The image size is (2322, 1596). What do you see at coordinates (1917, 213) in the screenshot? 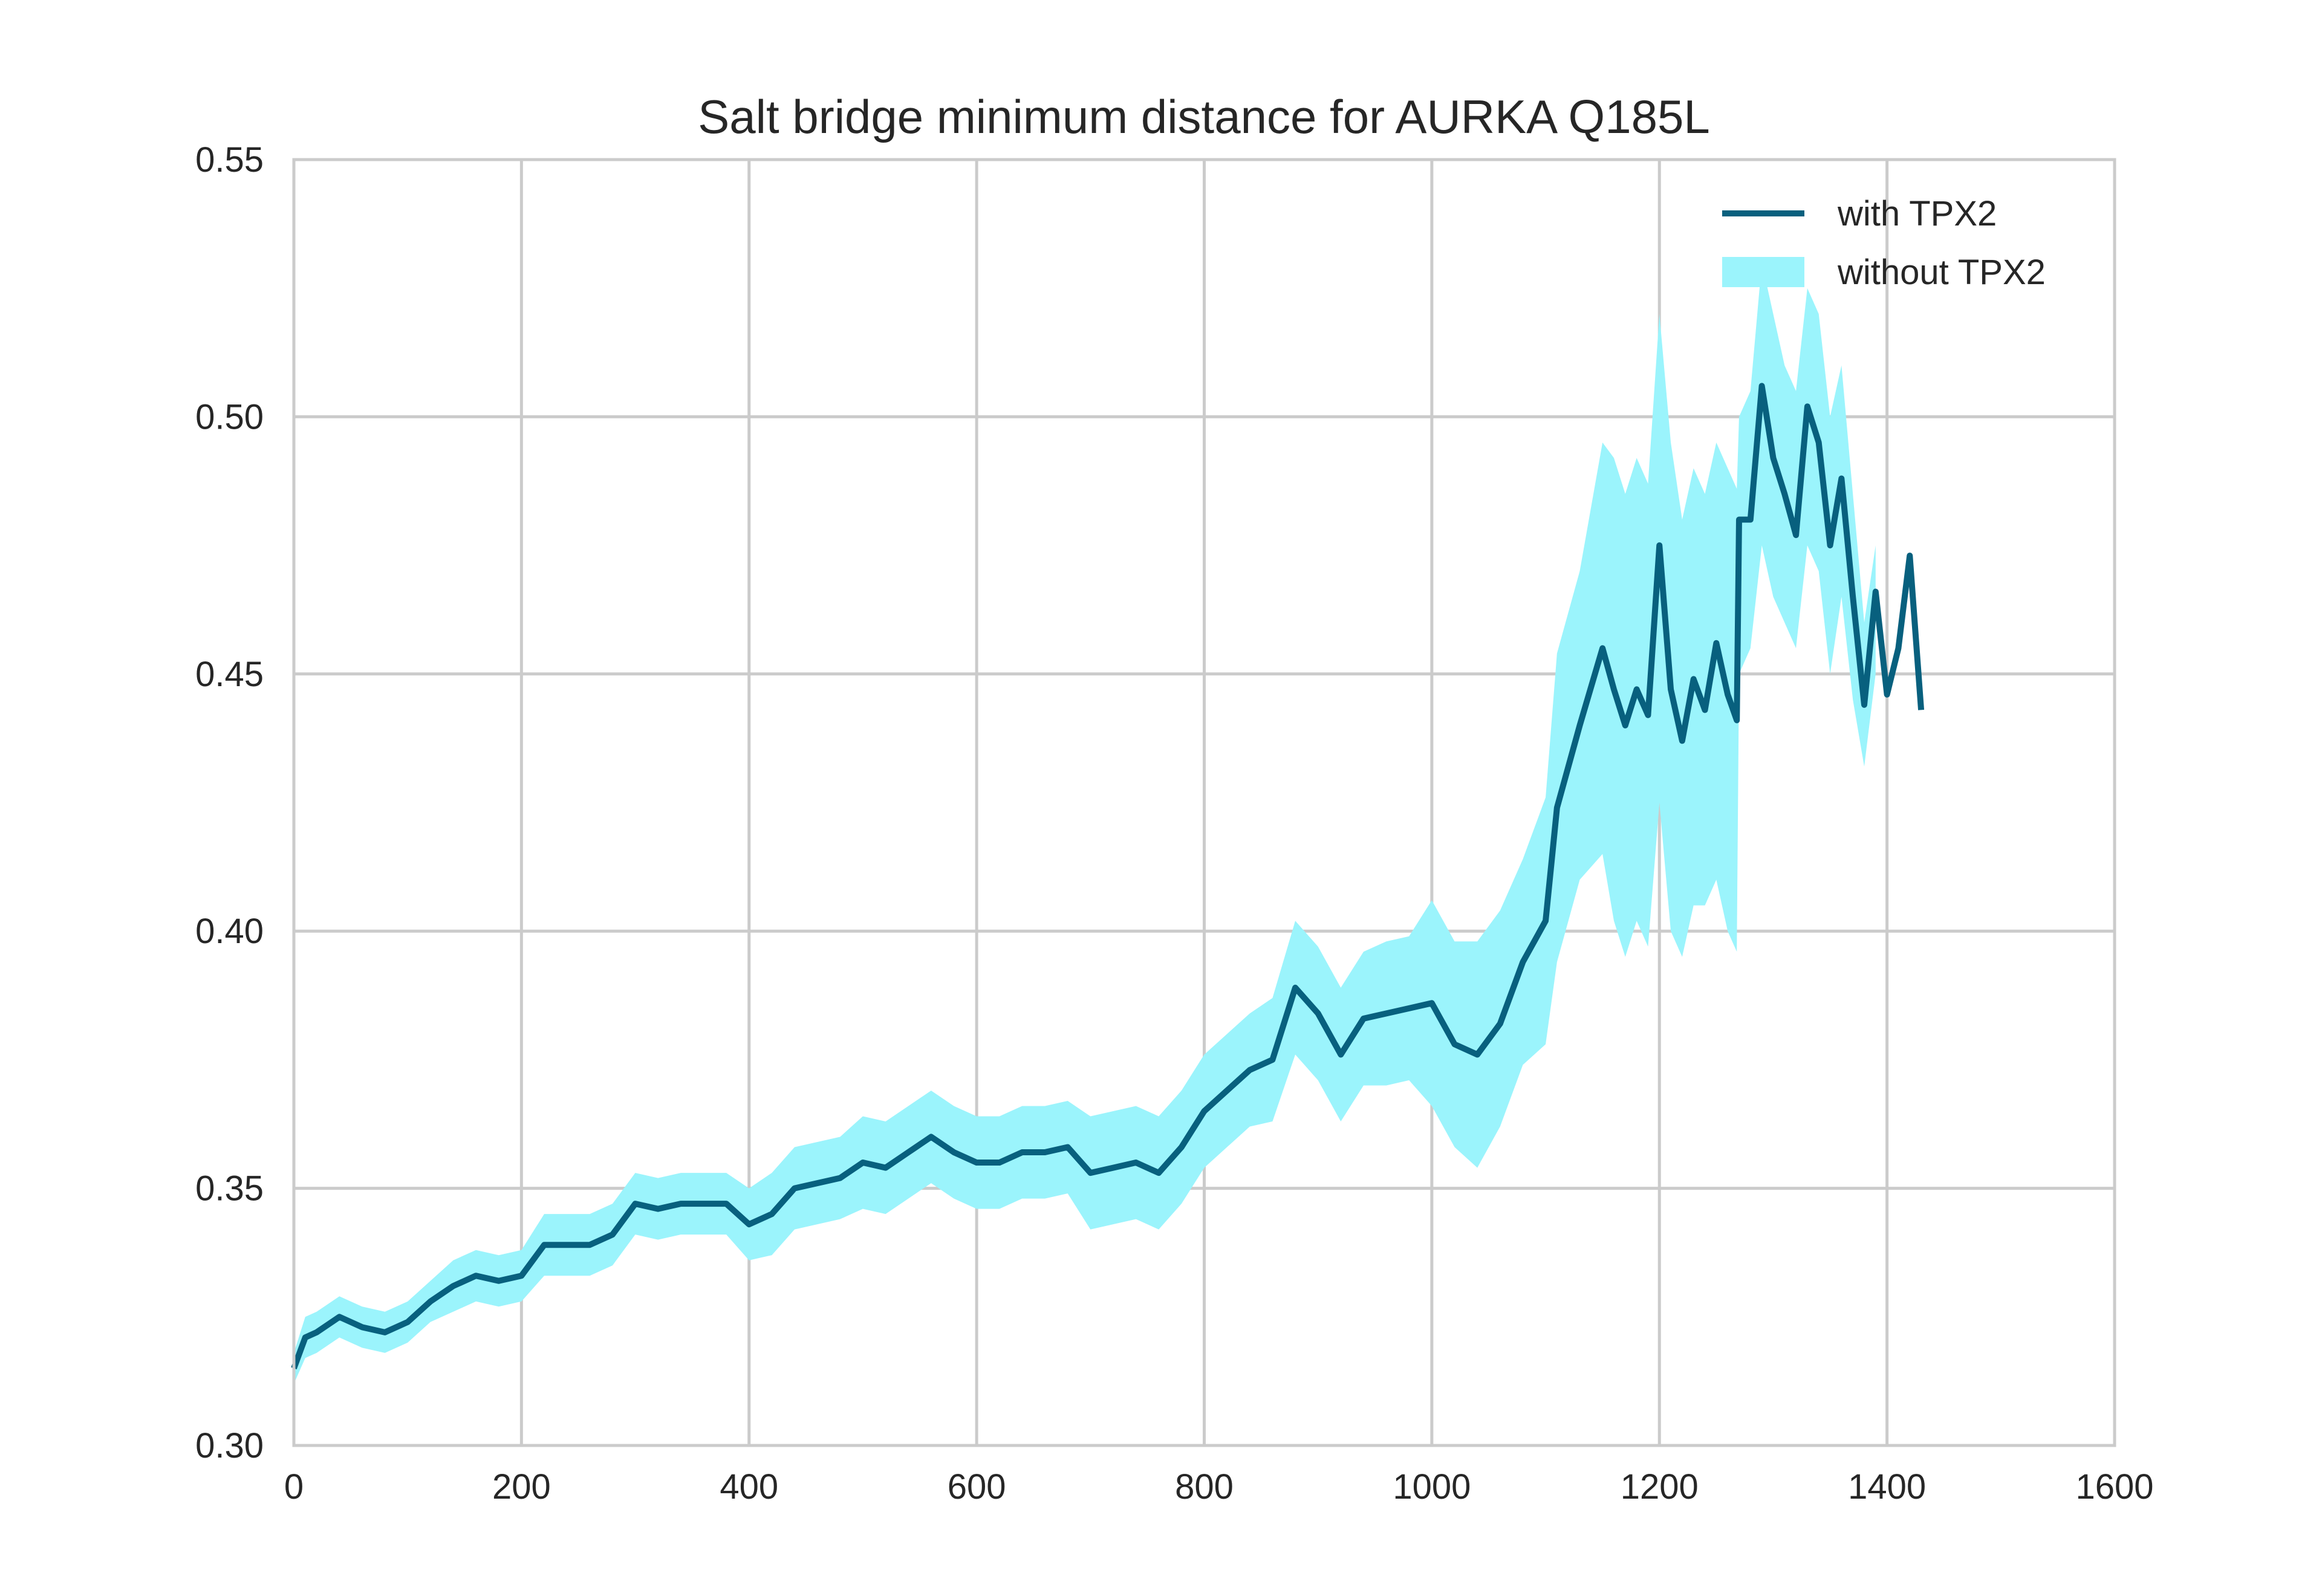
I see `legend-label: with TPX2` at bounding box center [1917, 213].